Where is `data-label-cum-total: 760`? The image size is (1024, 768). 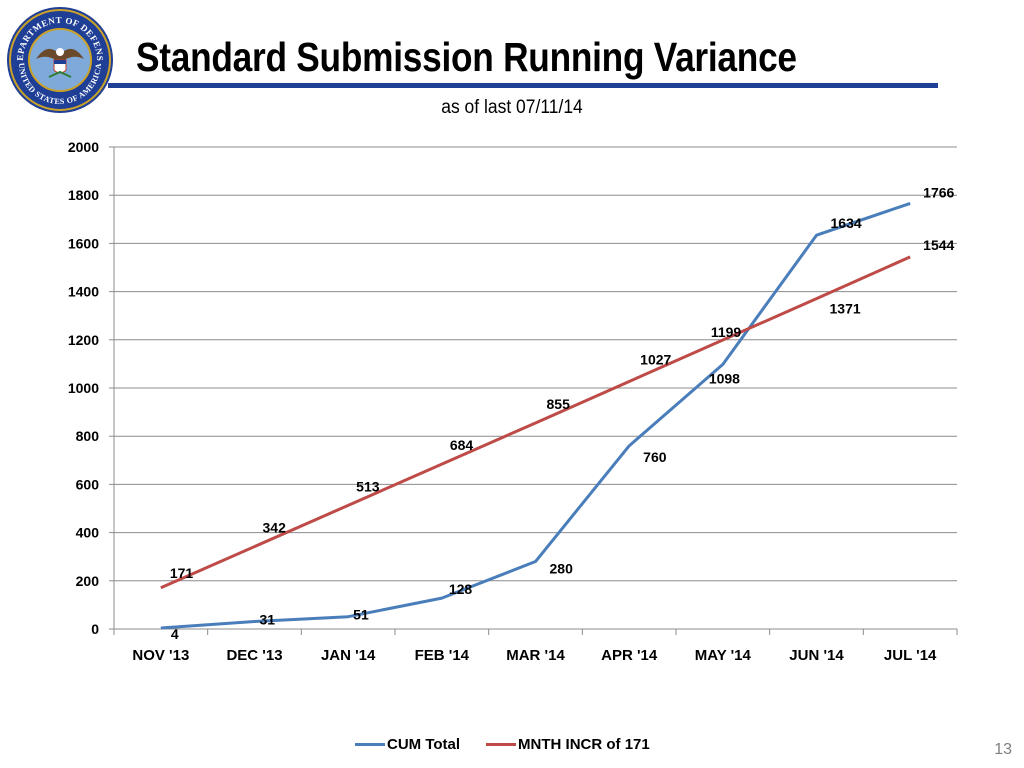
data-label-cum-total: 760 is located at coordinates (655, 457).